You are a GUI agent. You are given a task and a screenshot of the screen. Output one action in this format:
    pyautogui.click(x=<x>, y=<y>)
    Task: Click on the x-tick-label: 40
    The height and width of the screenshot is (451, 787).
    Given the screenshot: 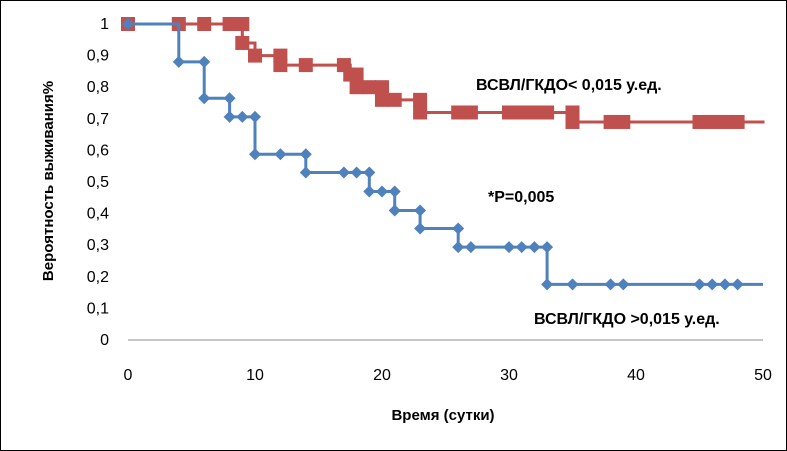 What is the action you would take?
    pyautogui.click(x=636, y=375)
    